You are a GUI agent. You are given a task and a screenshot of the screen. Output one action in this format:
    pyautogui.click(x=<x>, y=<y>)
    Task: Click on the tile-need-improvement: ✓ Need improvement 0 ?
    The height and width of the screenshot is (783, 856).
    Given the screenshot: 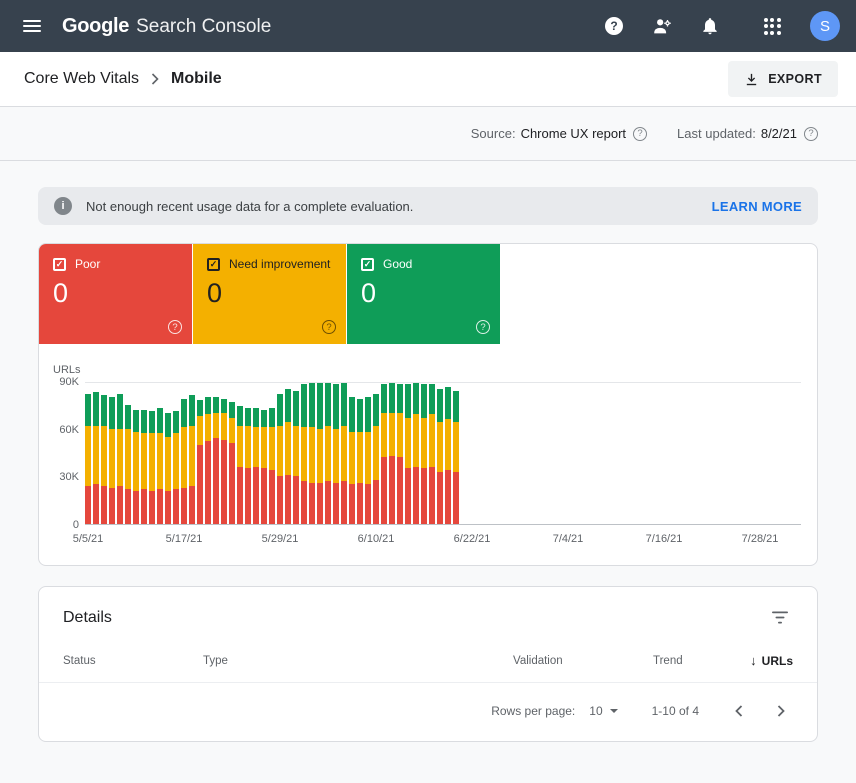 What is the action you would take?
    pyautogui.click(x=269, y=294)
    